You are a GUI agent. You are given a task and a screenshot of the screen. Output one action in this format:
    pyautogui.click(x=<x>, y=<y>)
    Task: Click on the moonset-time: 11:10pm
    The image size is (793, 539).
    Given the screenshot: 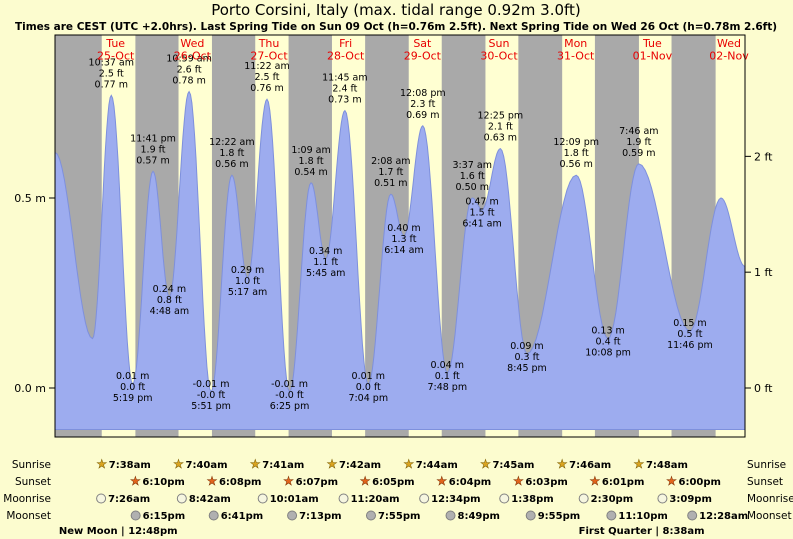 What is the action you would take?
    pyautogui.click(x=642, y=516)
    